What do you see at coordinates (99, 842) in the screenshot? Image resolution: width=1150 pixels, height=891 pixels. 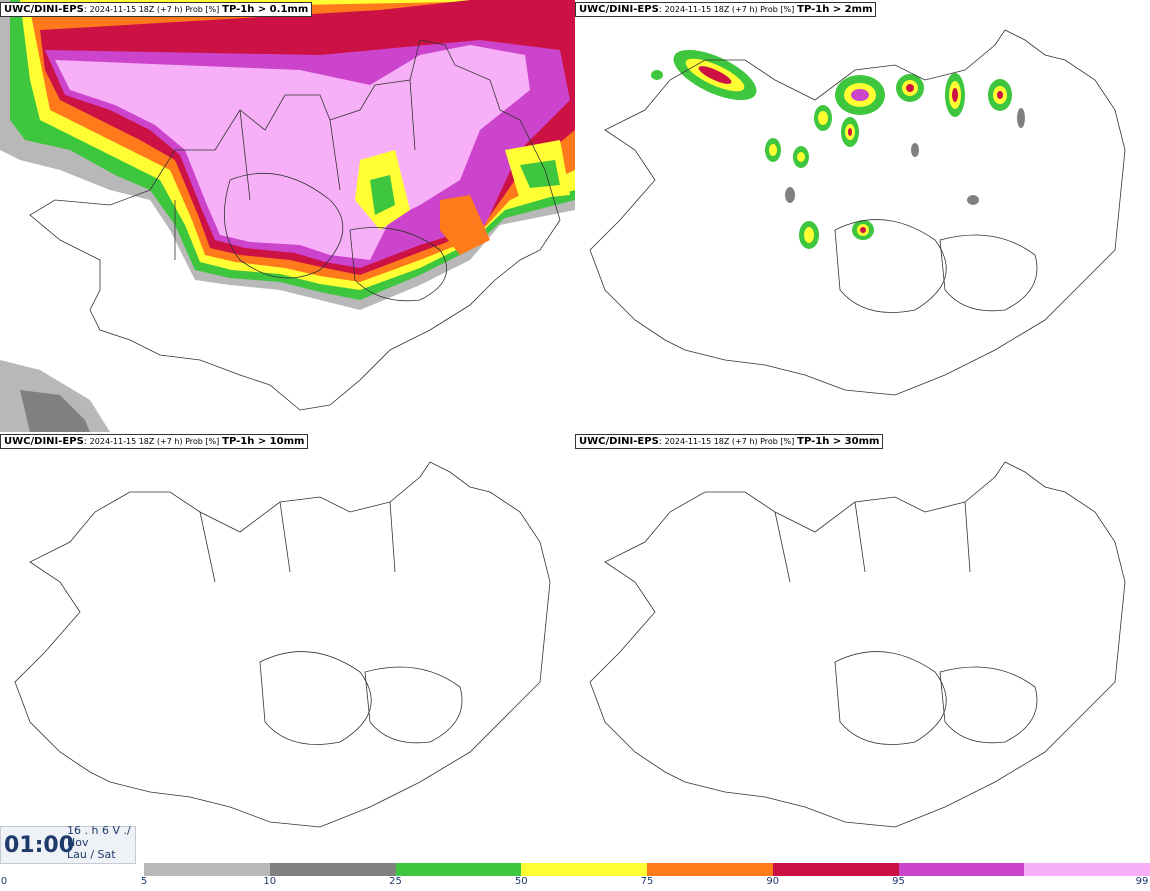 I see `valid-time-date: 16 . h 6 V ./ Nov Lau / Sat` at bounding box center [99, 842].